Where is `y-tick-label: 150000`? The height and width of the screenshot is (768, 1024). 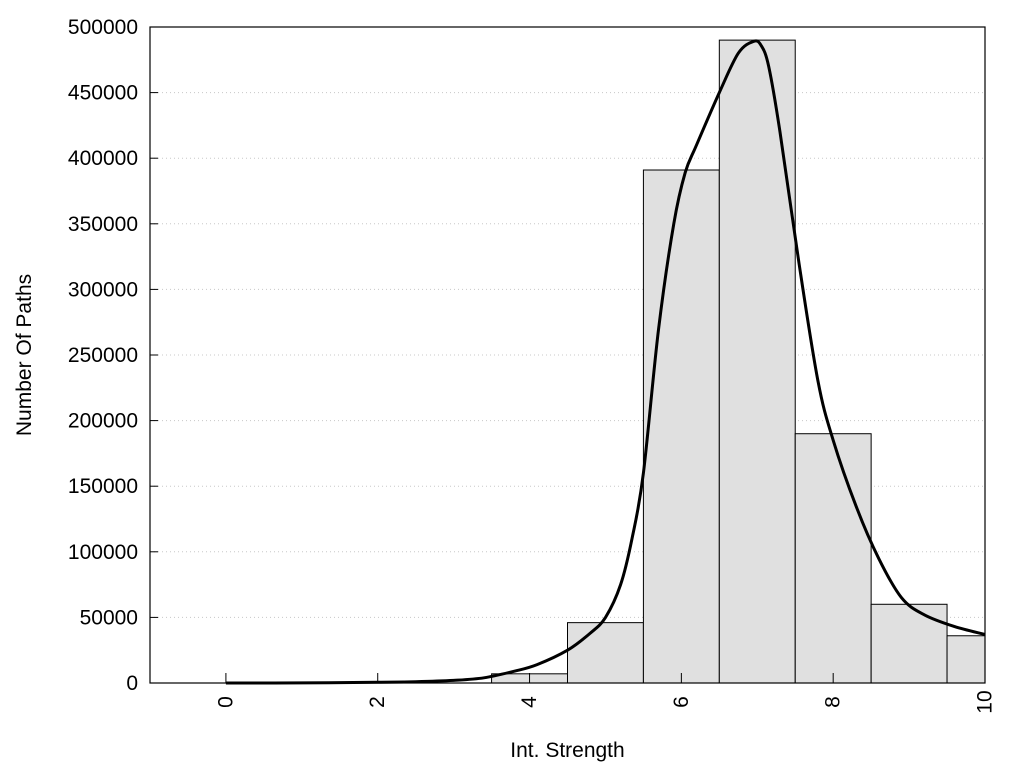
y-tick-label: 150000 is located at coordinates (103, 486).